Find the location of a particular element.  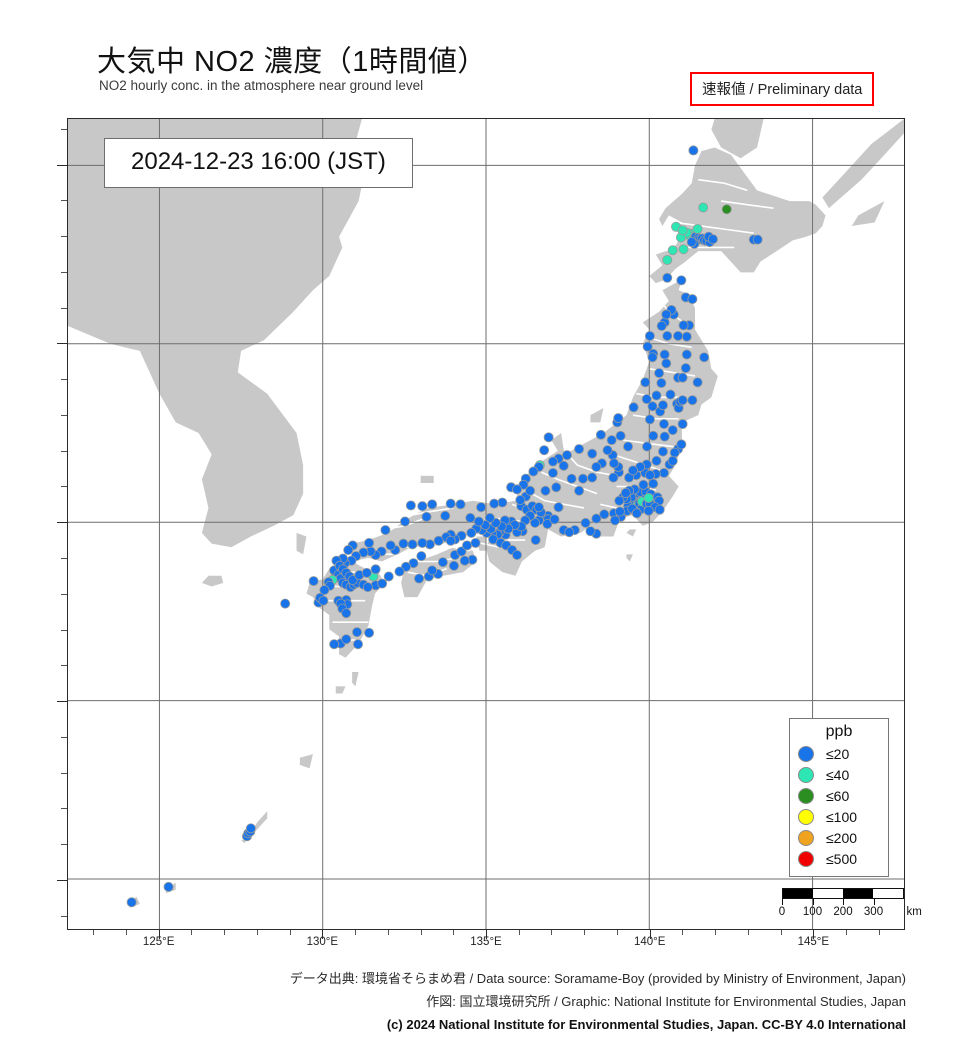

legend-item-100: ≤100 is located at coordinates (839, 816).